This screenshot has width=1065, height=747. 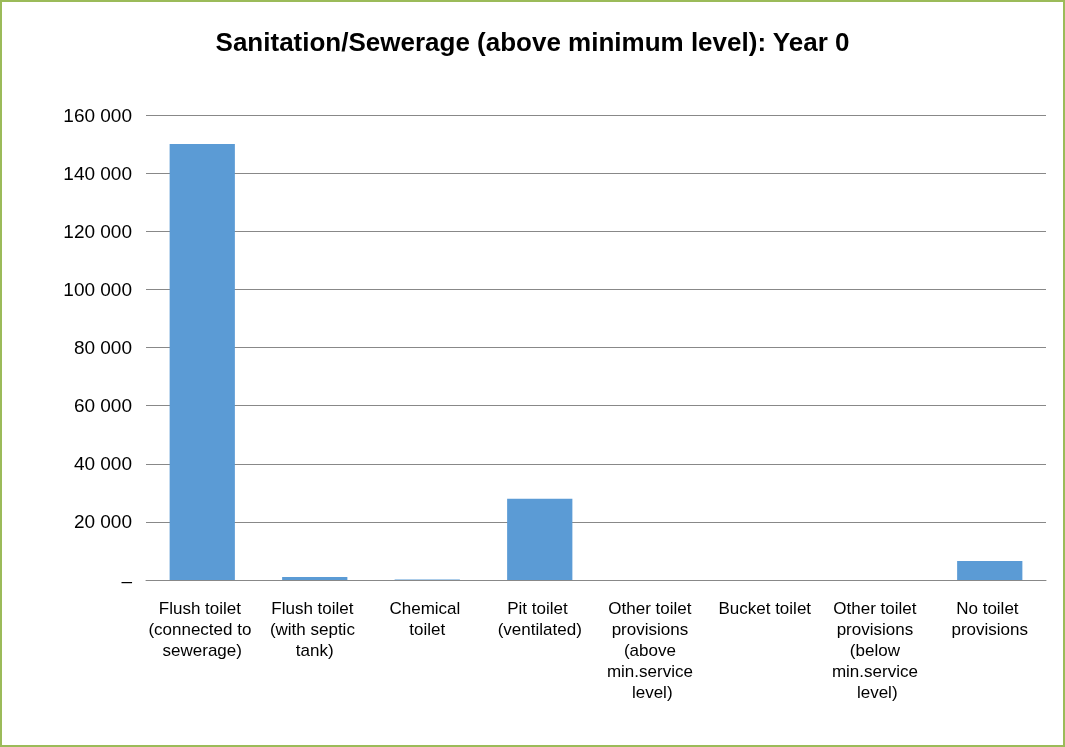 What do you see at coordinates (427, 619) in the screenshot?
I see `x-tick-label: Chemical toilet` at bounding box center [427, 619].